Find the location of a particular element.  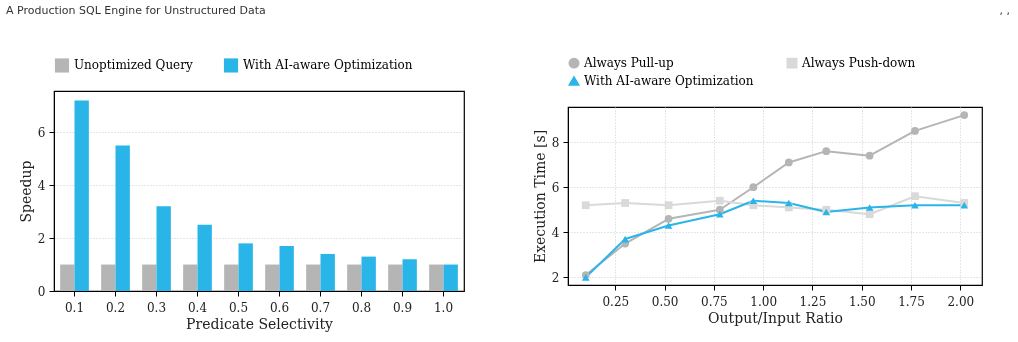

x-tick-label: 0.7 is located at coordinates (320, 307).